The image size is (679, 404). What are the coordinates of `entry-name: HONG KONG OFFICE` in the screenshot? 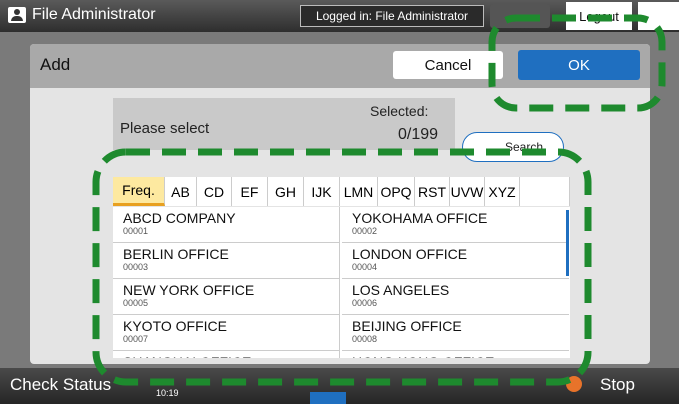 It's located at (460, 356).